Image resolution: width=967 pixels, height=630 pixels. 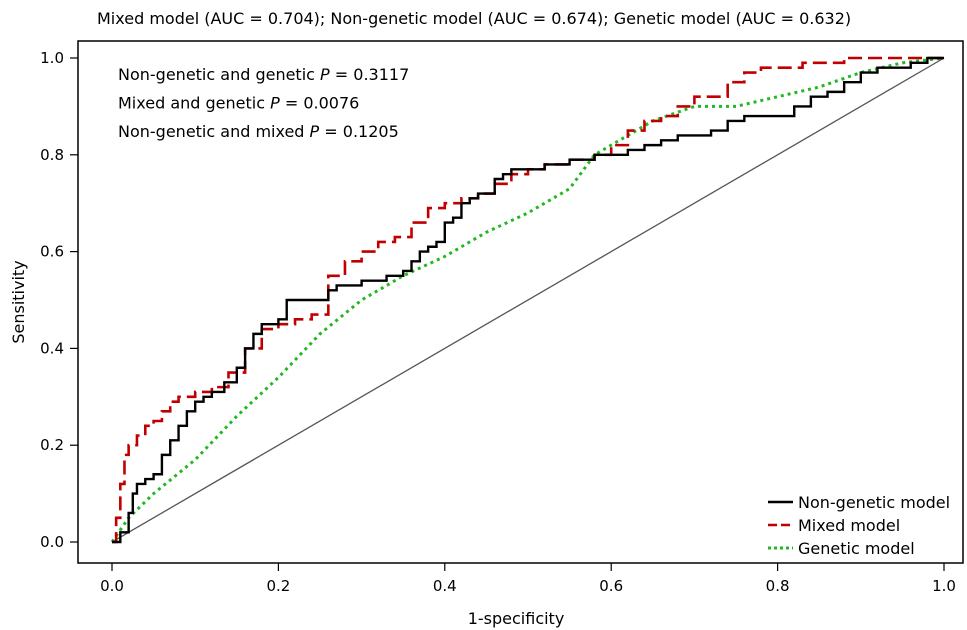 I want to click on y-tick-label: 0.6, so click(x=52, y=252).